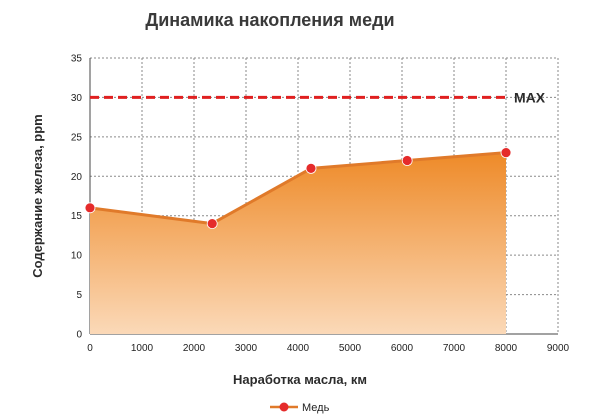 Image resolution: width=600 pixels, height=420 pixels. I want to click on x-tick-label: 4000, so click(298, 348).